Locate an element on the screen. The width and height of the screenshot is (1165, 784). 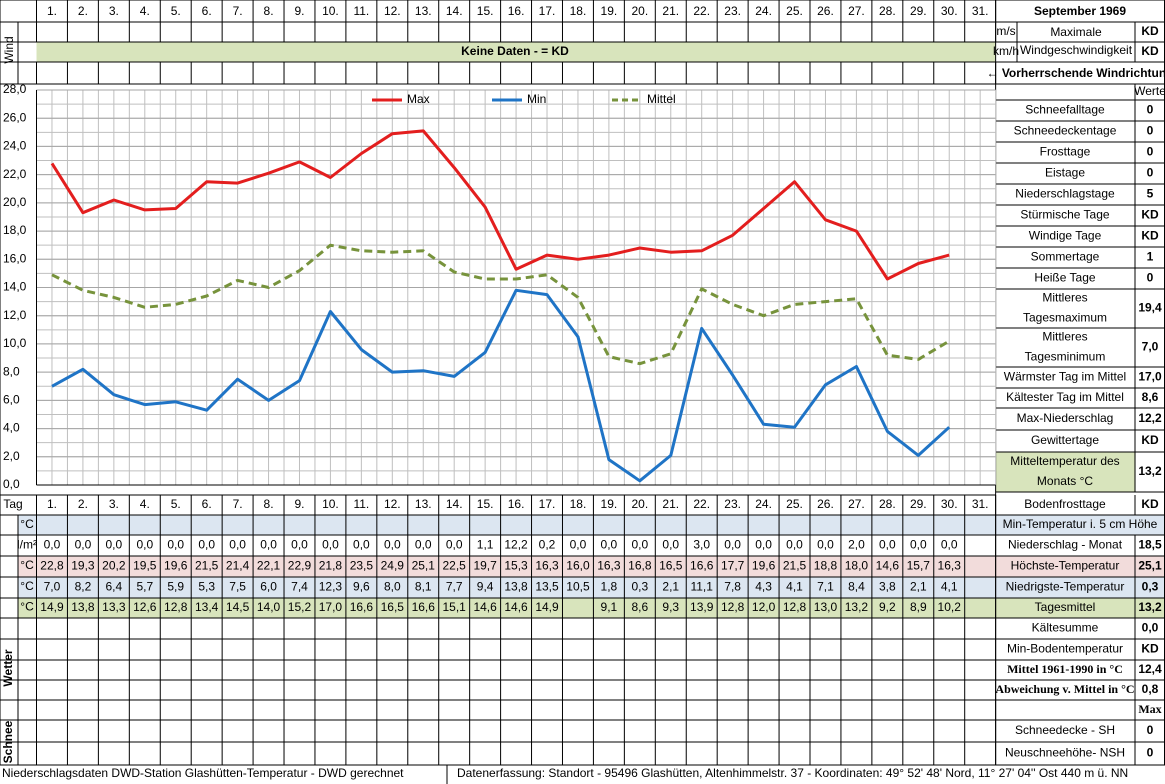
stat-value: 1 is located at coordinates (1150, 257).